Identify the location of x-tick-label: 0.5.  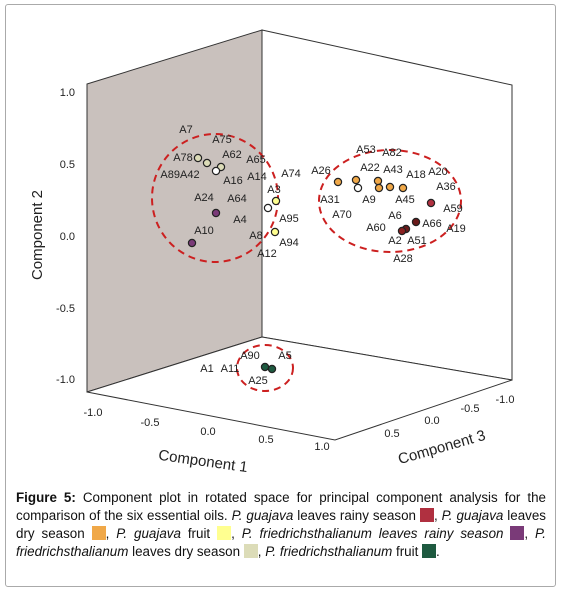
(265, 440).